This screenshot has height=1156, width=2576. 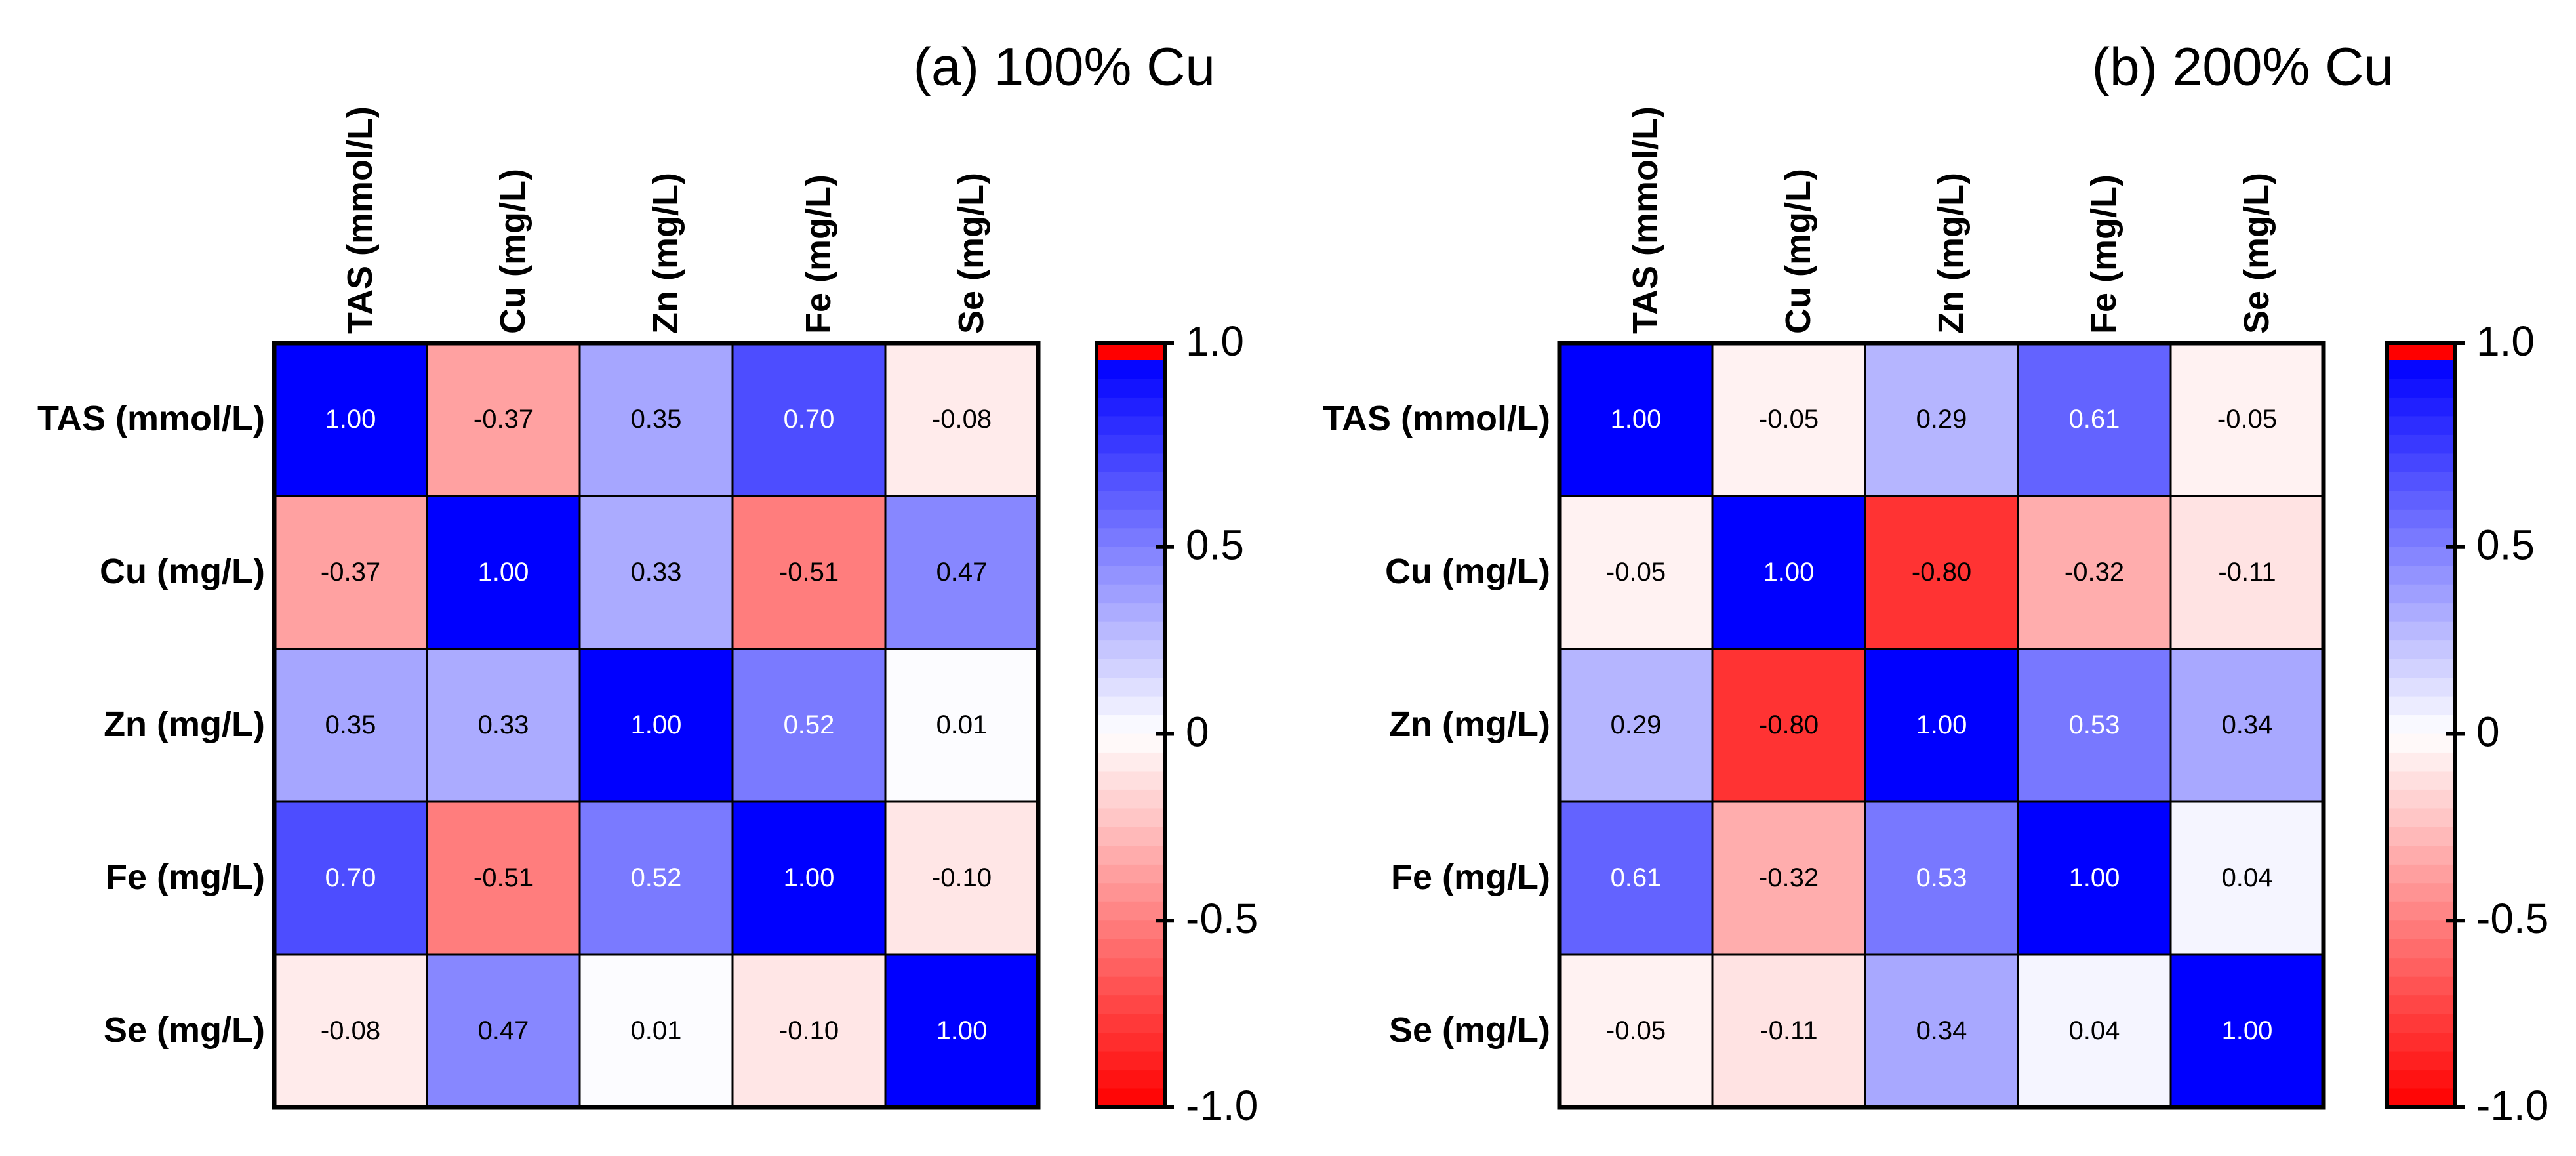 I want to click on colorbar-overflow, so click(x=2421, y=351).